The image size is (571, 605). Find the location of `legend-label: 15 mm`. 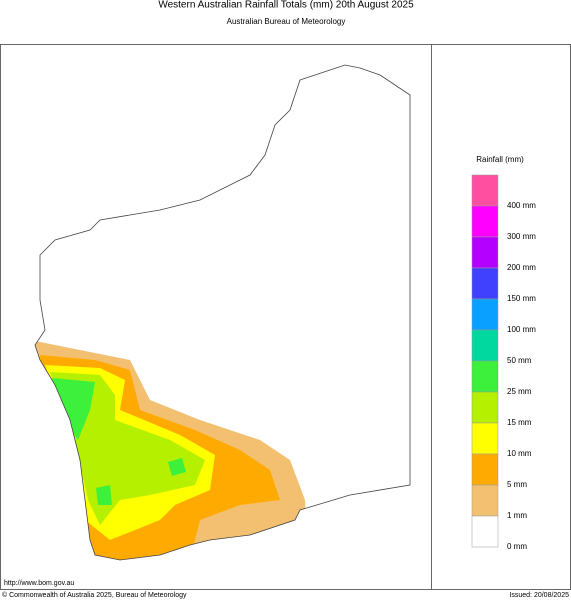

legend-label: 15 mm is located at coordinates (519, 422).